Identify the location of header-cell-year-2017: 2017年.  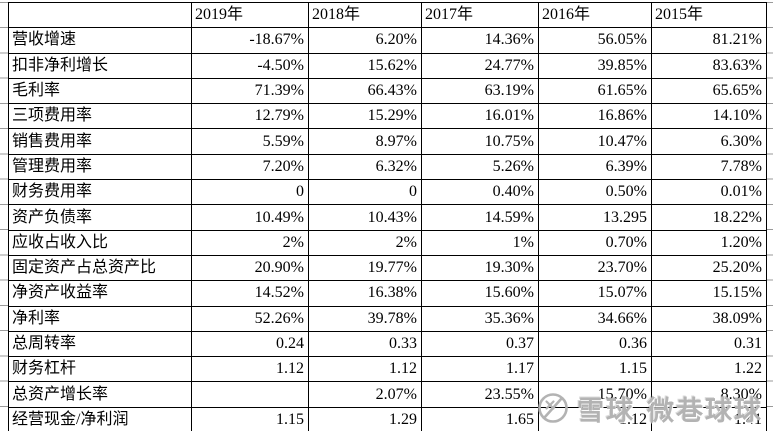
(480, 15).